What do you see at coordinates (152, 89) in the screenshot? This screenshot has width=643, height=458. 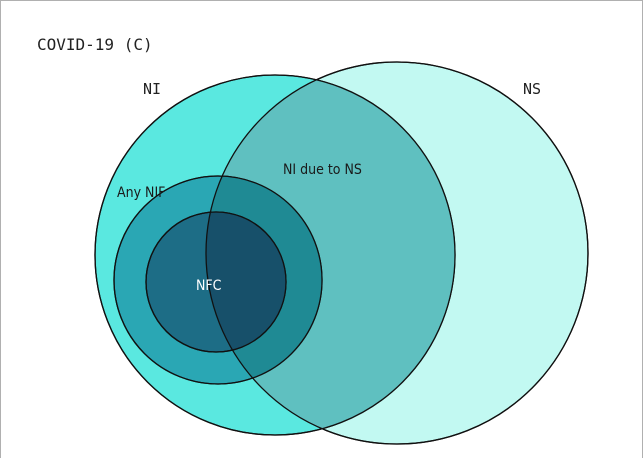 I see `label-ni: NI` at bounding box center [152, 89].